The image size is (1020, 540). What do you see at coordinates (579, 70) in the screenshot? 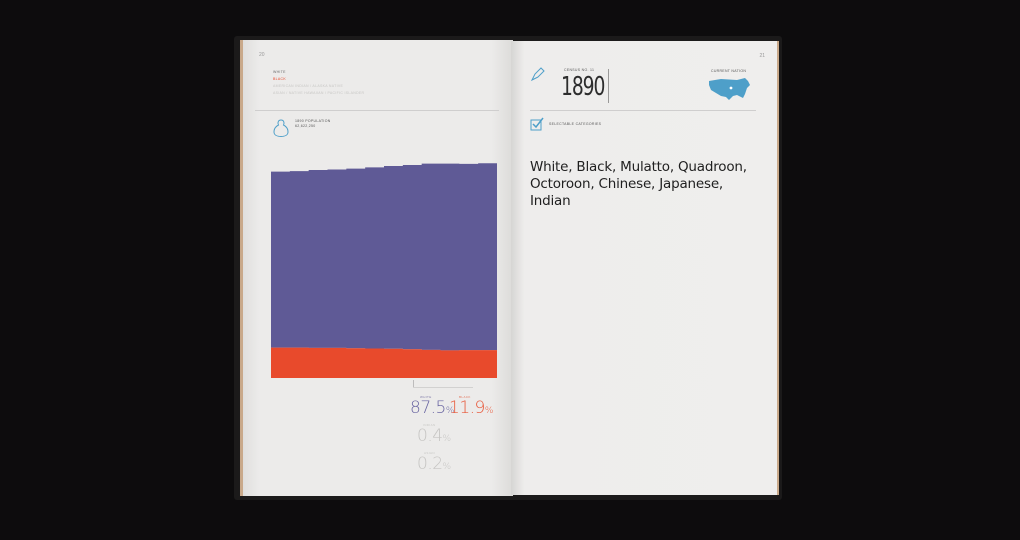
I see `census-label: CENSUS NO. 11` at bounding box center [579, 70].